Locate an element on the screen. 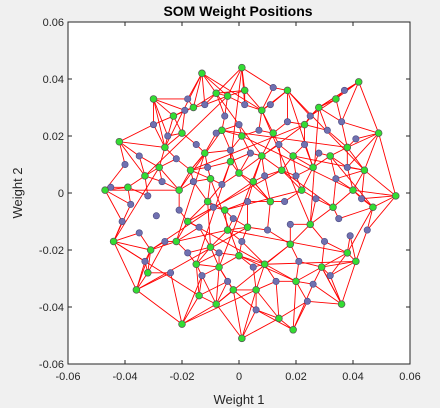 This screenshot has height=408, width=440. x-tick-label: 0.06 is located at coordinates (409, 377).